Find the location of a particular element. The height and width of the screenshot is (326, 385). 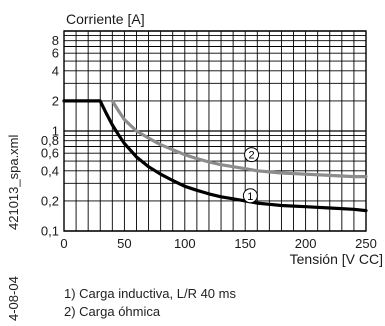

y-tick-label: 0,8 is located at coordinates (50, 140).